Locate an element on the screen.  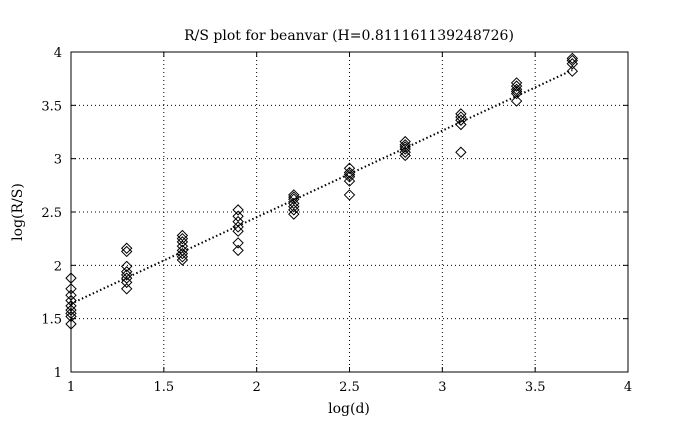
x-axis-label: log(d) is located at coordinates (349, 409).